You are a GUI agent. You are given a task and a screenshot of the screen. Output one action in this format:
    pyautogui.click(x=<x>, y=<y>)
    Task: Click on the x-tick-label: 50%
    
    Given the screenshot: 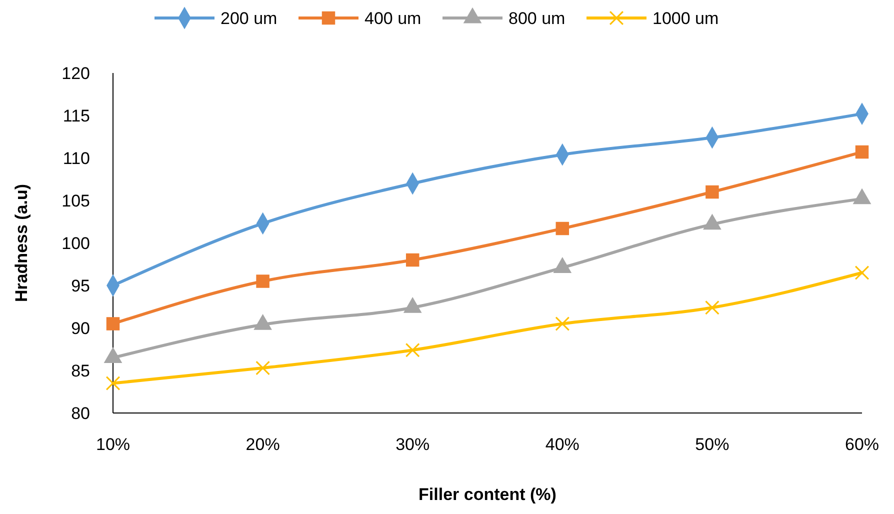 What is the action you would take?
    pyautogui.click(x=712, y=444)
    